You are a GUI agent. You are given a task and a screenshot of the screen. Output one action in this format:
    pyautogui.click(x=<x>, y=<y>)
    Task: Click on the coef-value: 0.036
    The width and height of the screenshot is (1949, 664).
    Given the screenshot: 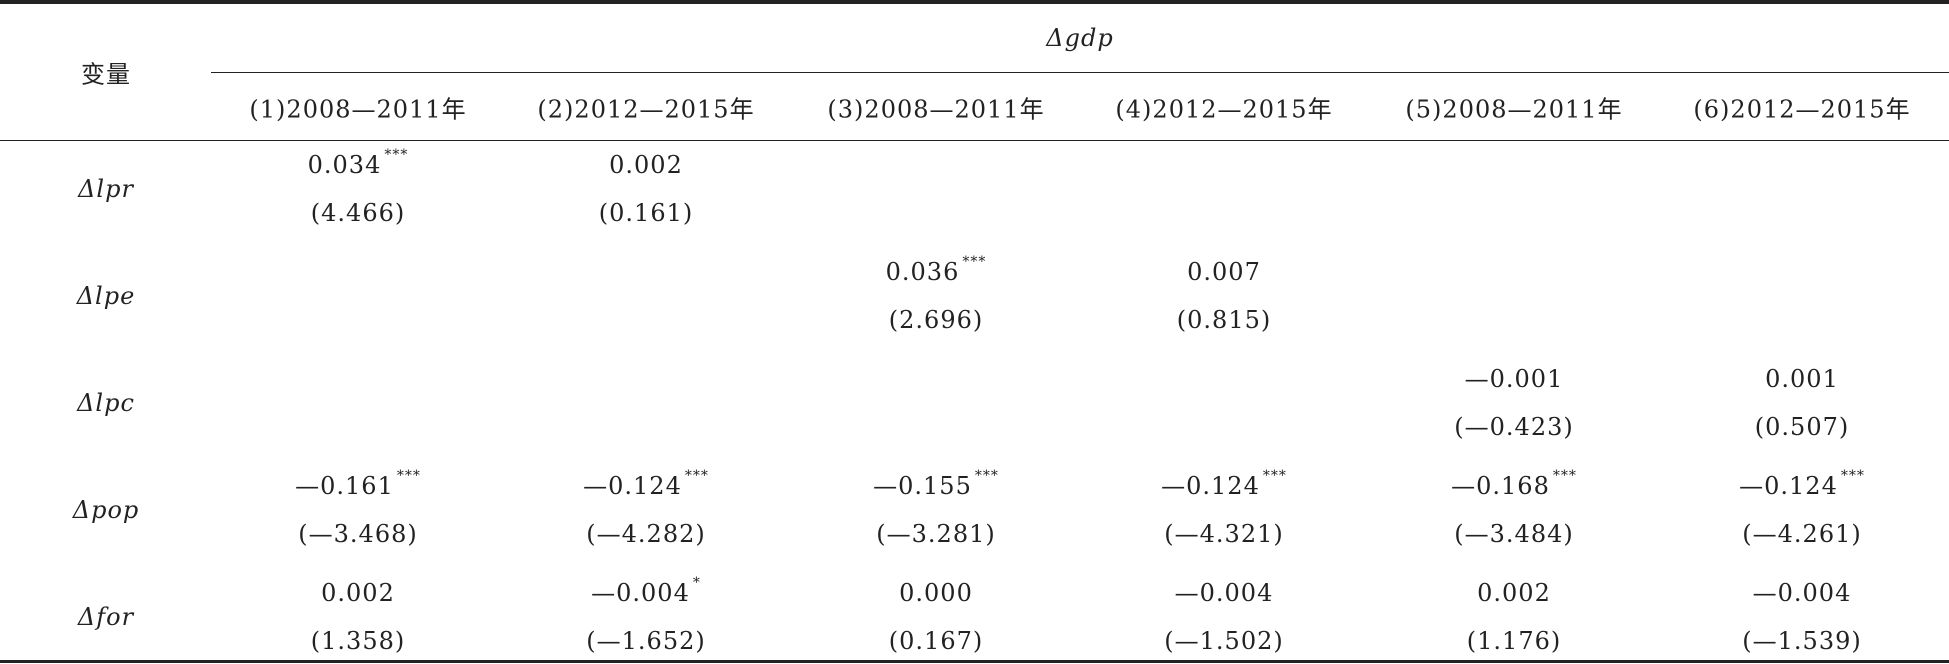 What is the action you would take?
    pyautogui.click(x=922, y=272)
    